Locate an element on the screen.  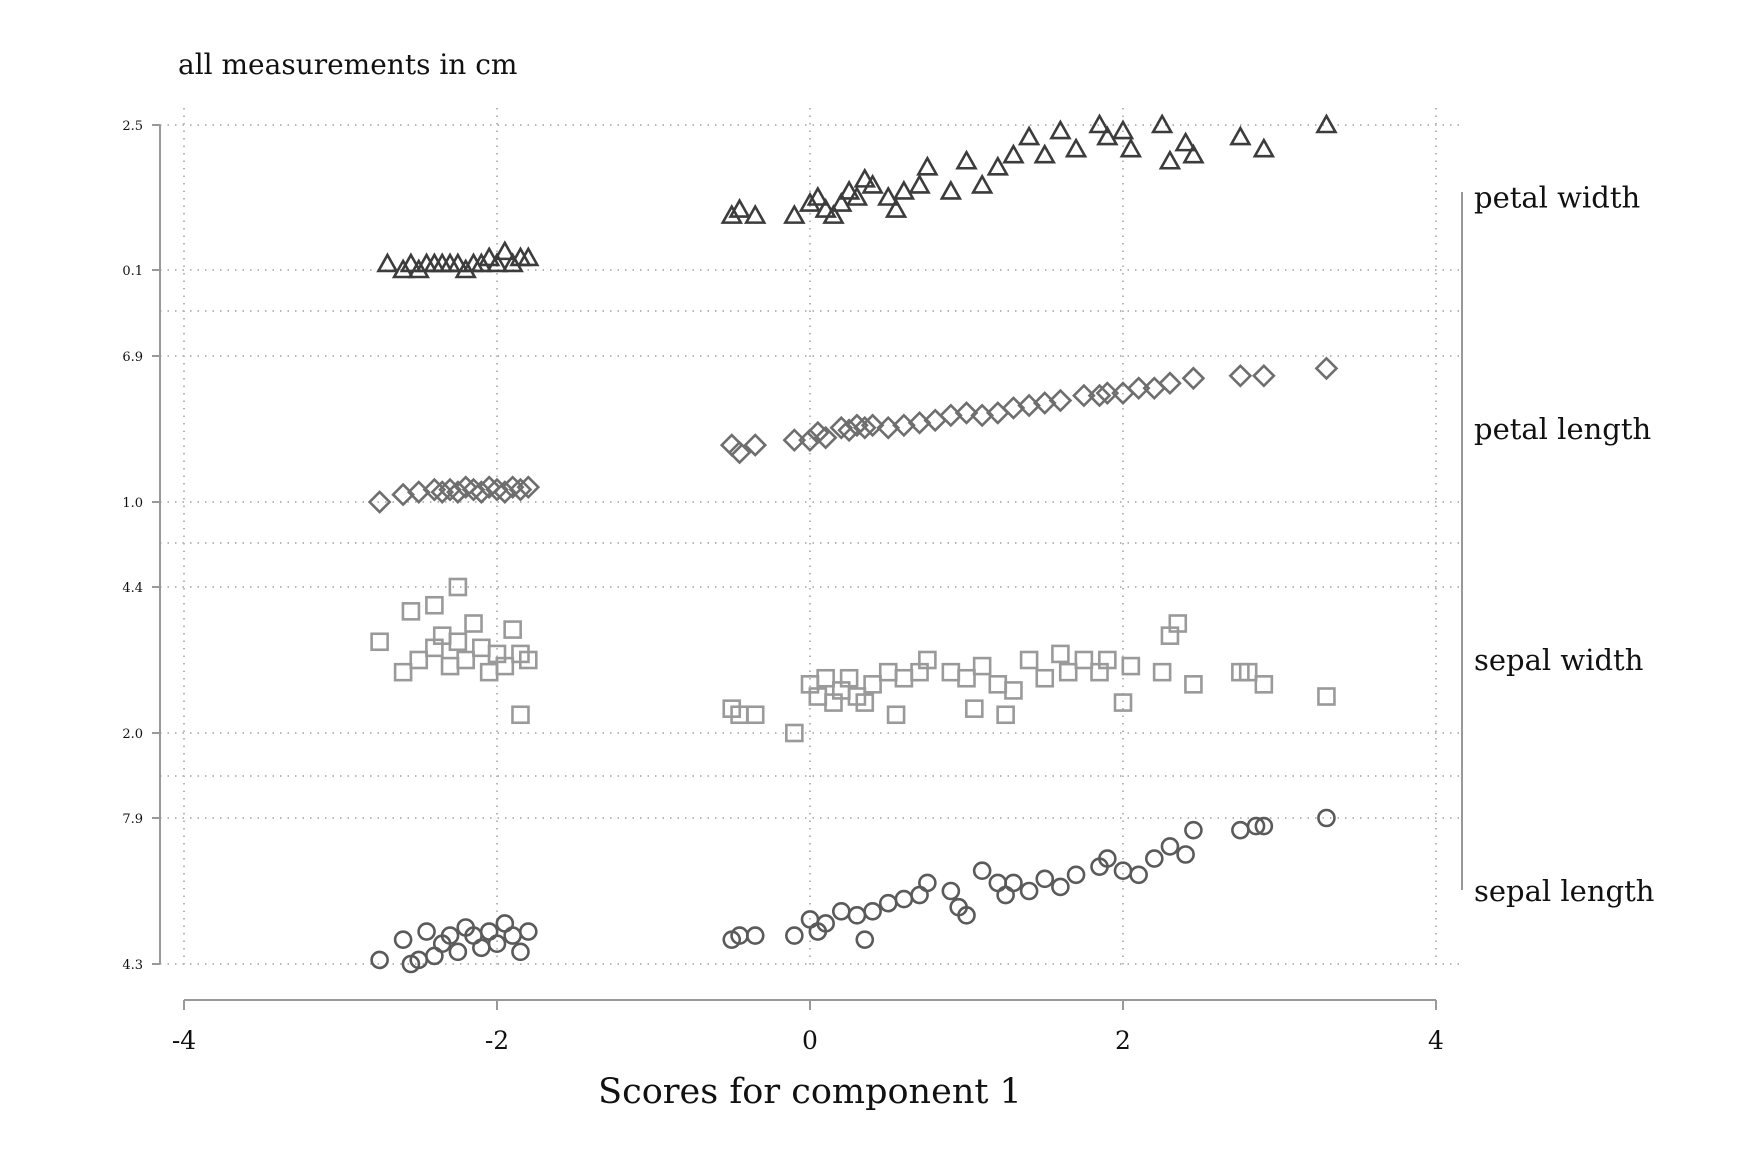
series-sepal-width is located at coordinates (853, 660).